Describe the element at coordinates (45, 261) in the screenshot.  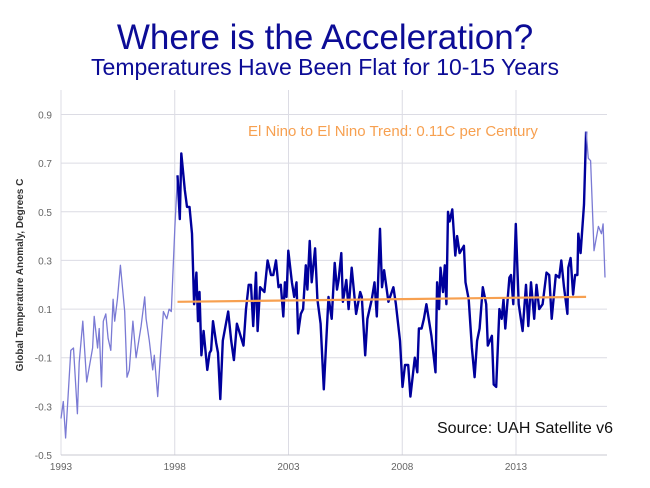
I see `y-tick-label: 0.3` at that location.